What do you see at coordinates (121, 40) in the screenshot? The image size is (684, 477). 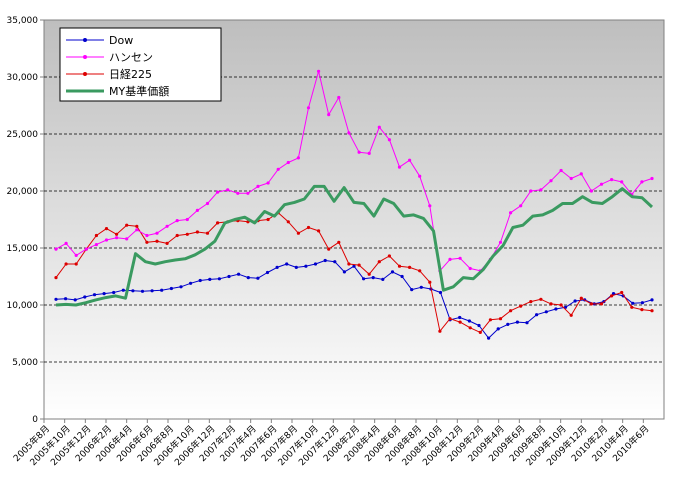 I see `legend-label: Dow` at bounding box center [121, 40].